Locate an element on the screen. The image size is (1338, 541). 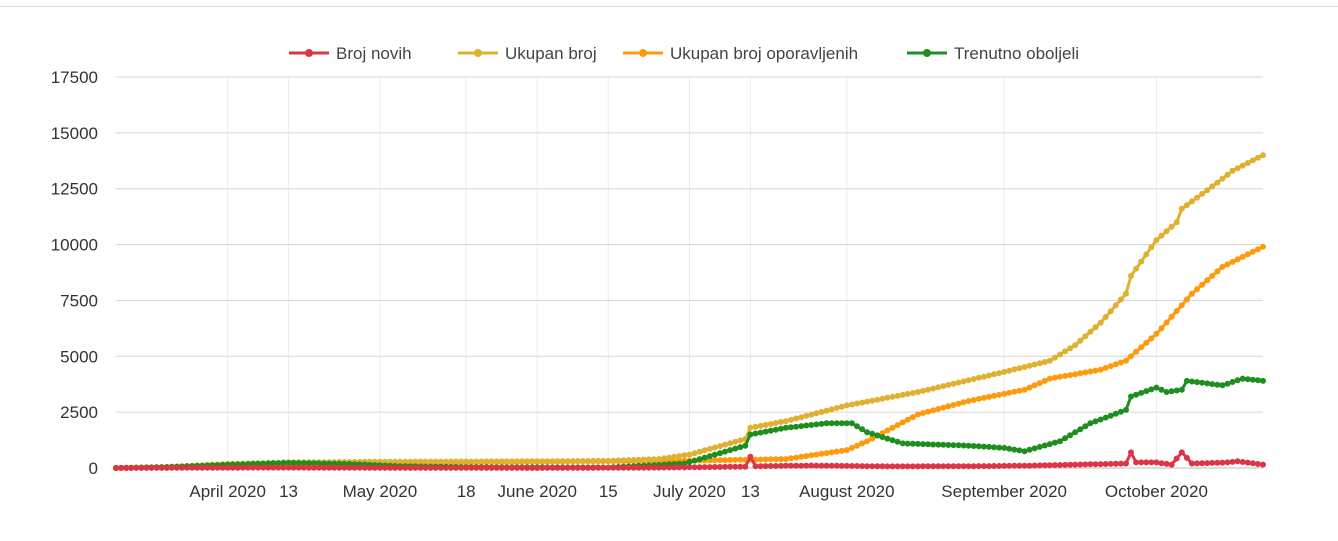
series-broj-novih is located at coordinates (689, 460).